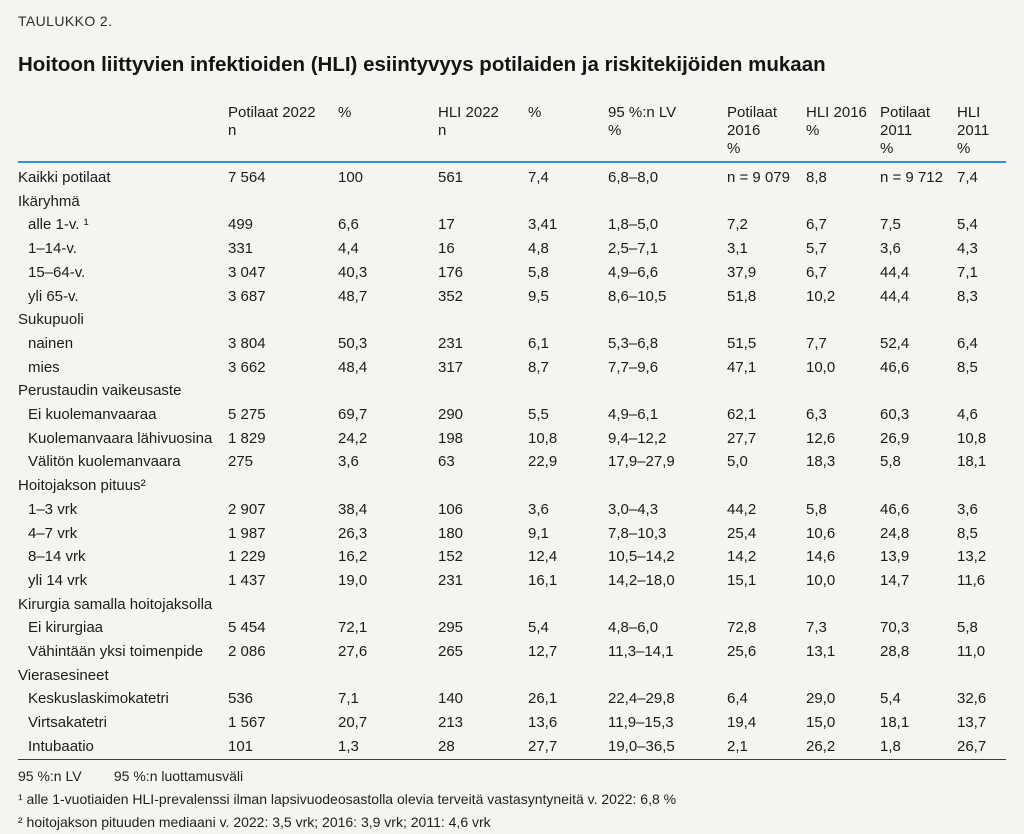 The width and height of the screenshot is (1024, 834). What do you see at coordinates (446, 249) in the screenshot?
I see `table-cell: 16` at bounding box center [446, 249].